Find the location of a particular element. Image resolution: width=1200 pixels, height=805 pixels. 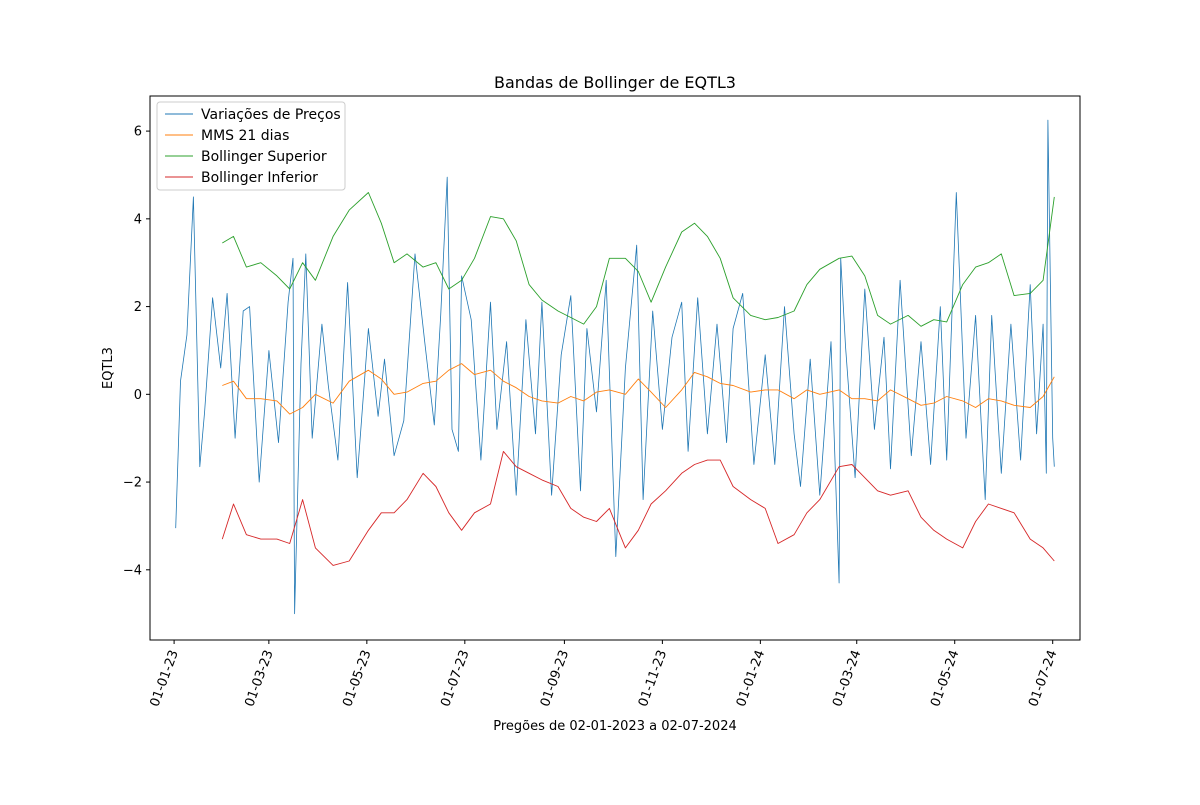

series-line-bollinger-superior is located at coordinates (638, 259).